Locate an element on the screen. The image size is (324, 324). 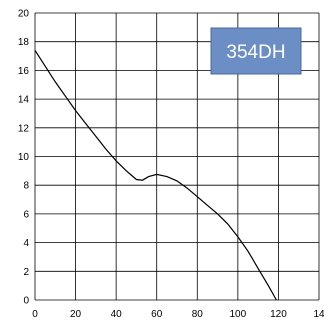
y-axis-ticks: 0 2 4 6 8 10 12 14 16 18 20 is located at coordinates (24, 158).